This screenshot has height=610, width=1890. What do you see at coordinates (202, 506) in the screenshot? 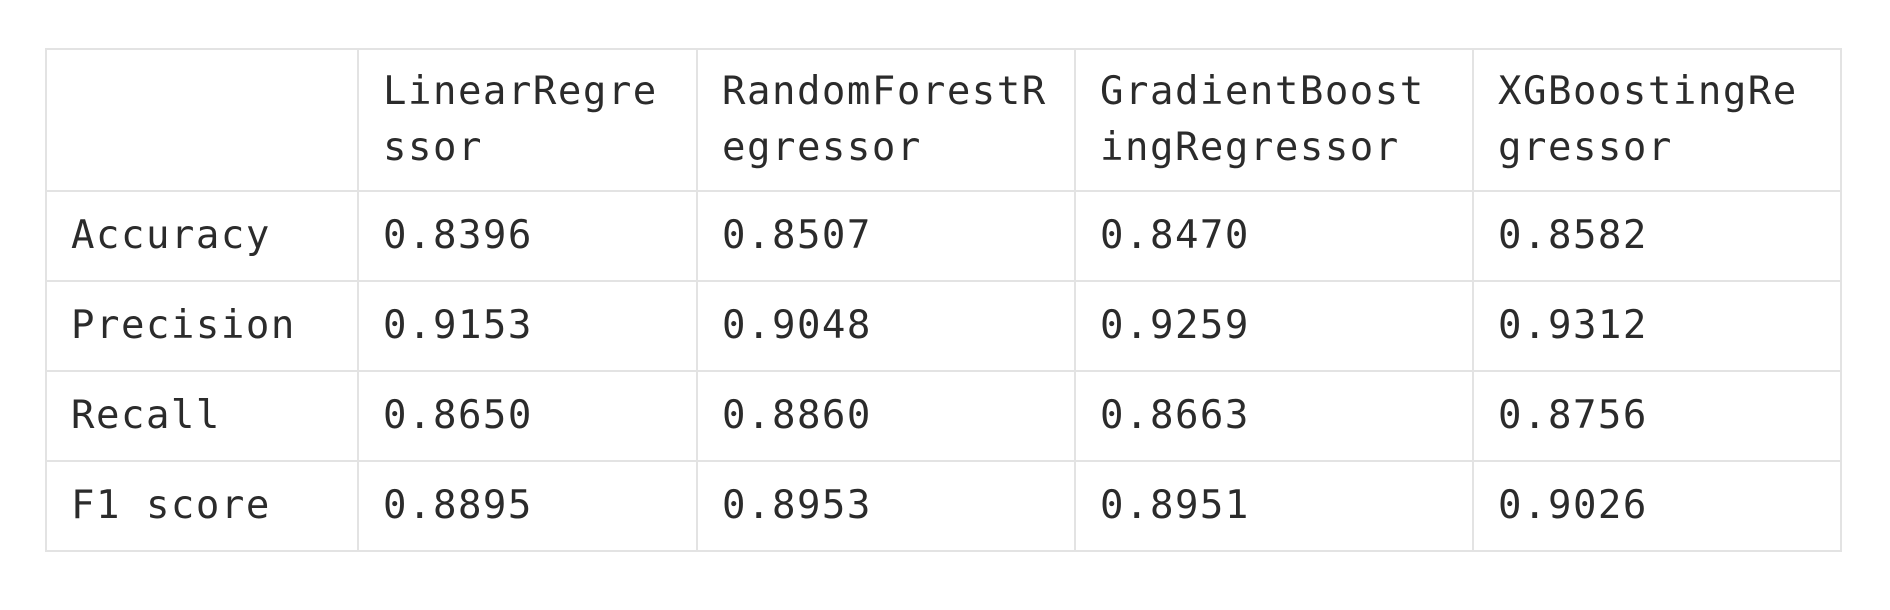
I see `row-label-f1-score: F1 score` at bounding box center [202, 506].